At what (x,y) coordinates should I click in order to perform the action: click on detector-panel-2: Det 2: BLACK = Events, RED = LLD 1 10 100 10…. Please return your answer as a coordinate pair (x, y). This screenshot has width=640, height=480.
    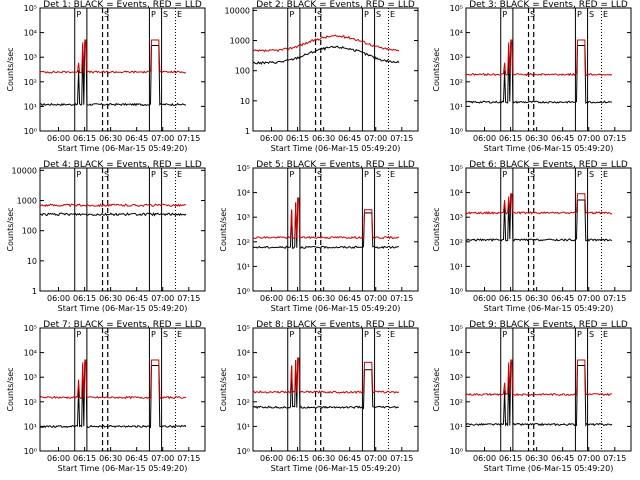
    Looking at the image, I should click on (322, 76).